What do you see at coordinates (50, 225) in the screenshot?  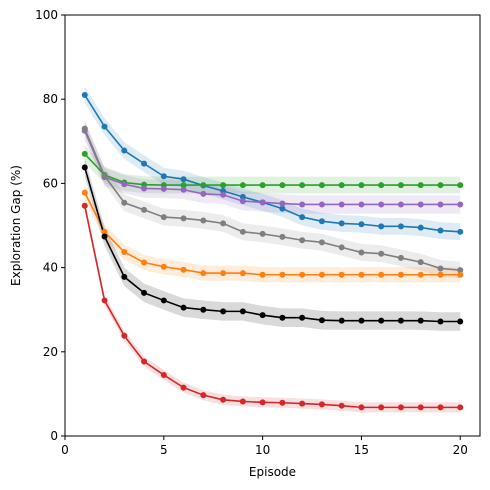 I see `y-axis: 0 20 40 60 80 100` at bounding box center [50, 225].